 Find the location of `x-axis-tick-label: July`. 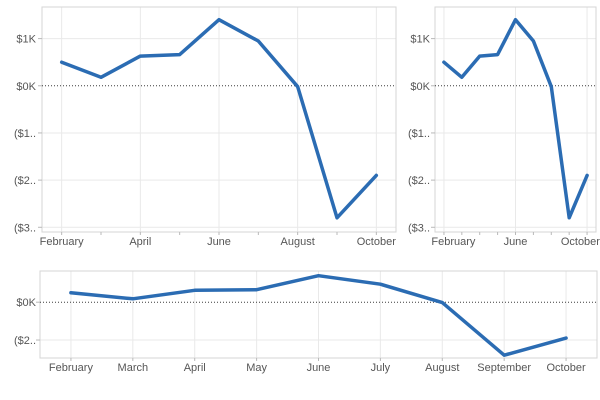

x-axis-tick-label: July is located at coordinates (381, 368).